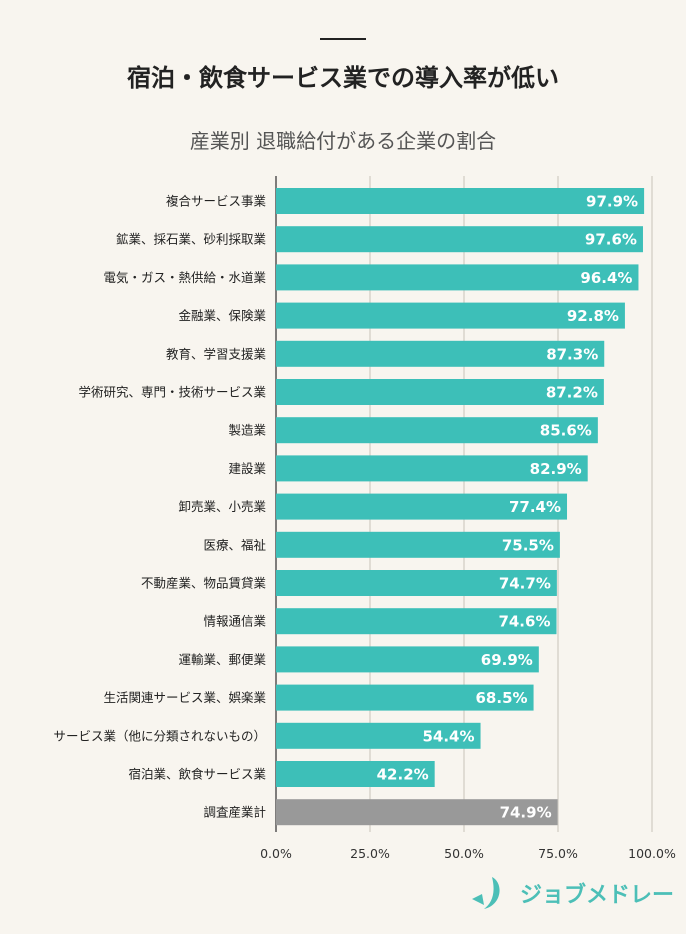  Describe the element at coordinates (507, 660) in the screenshot. I see `data-label: 69.9%` at that location.